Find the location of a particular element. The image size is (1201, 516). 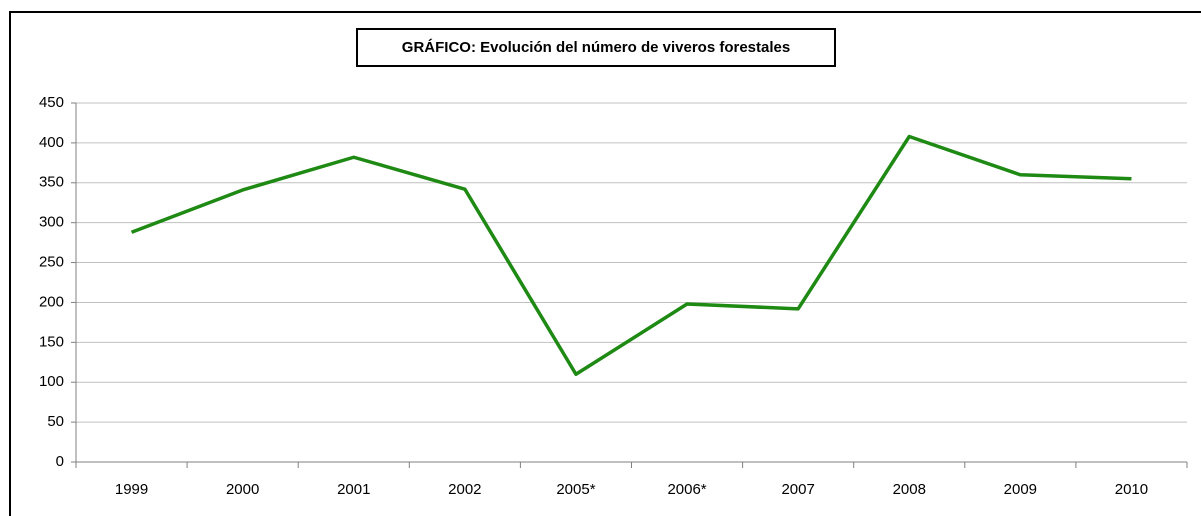

y-tick-label: 150 is located at coordinates (51, 341).